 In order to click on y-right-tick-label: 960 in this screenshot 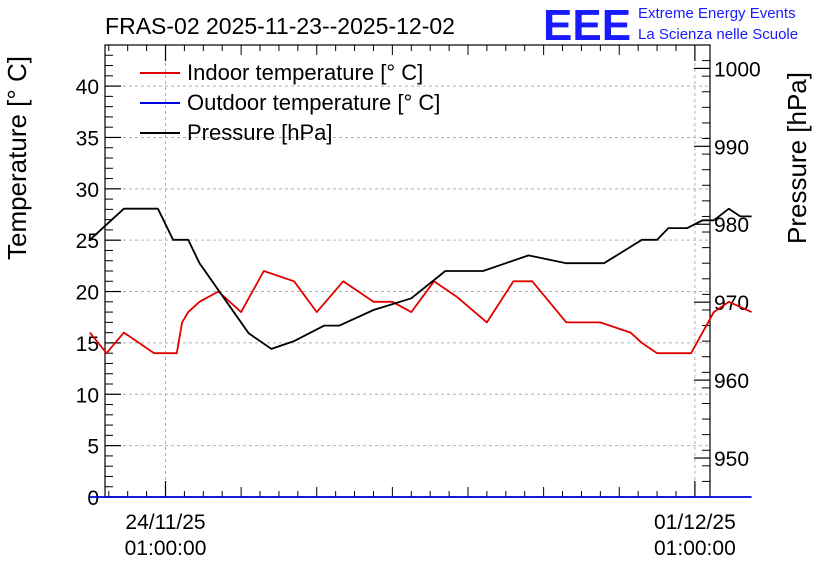, I will do `click(731, 381)`.